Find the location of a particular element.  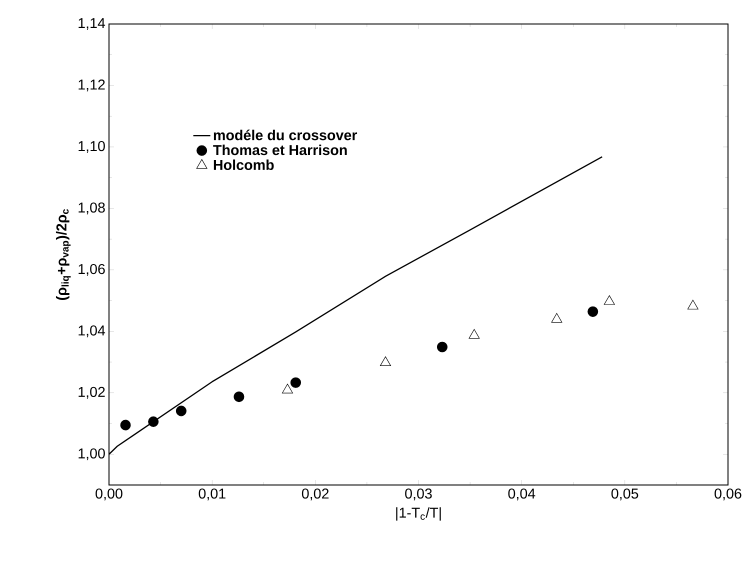

y-tick-label: 1,02 is located at coordinates (91, 392).